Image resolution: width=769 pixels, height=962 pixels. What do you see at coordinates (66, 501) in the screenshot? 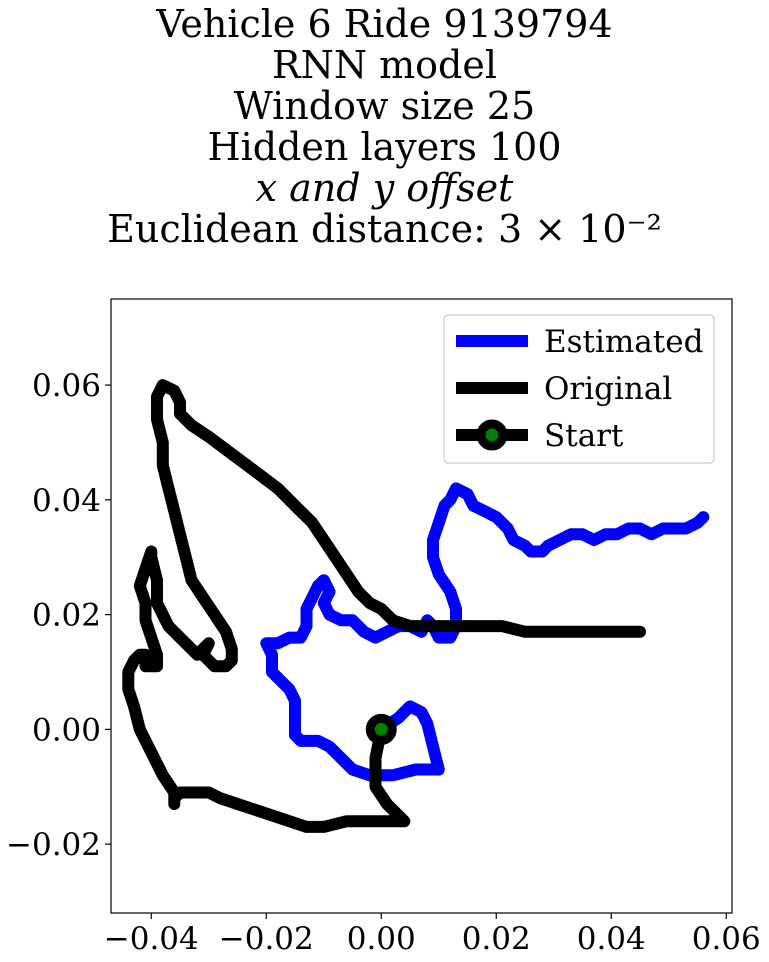
I see `y-tick-label: 0.04` at bounding box center [66, 501].